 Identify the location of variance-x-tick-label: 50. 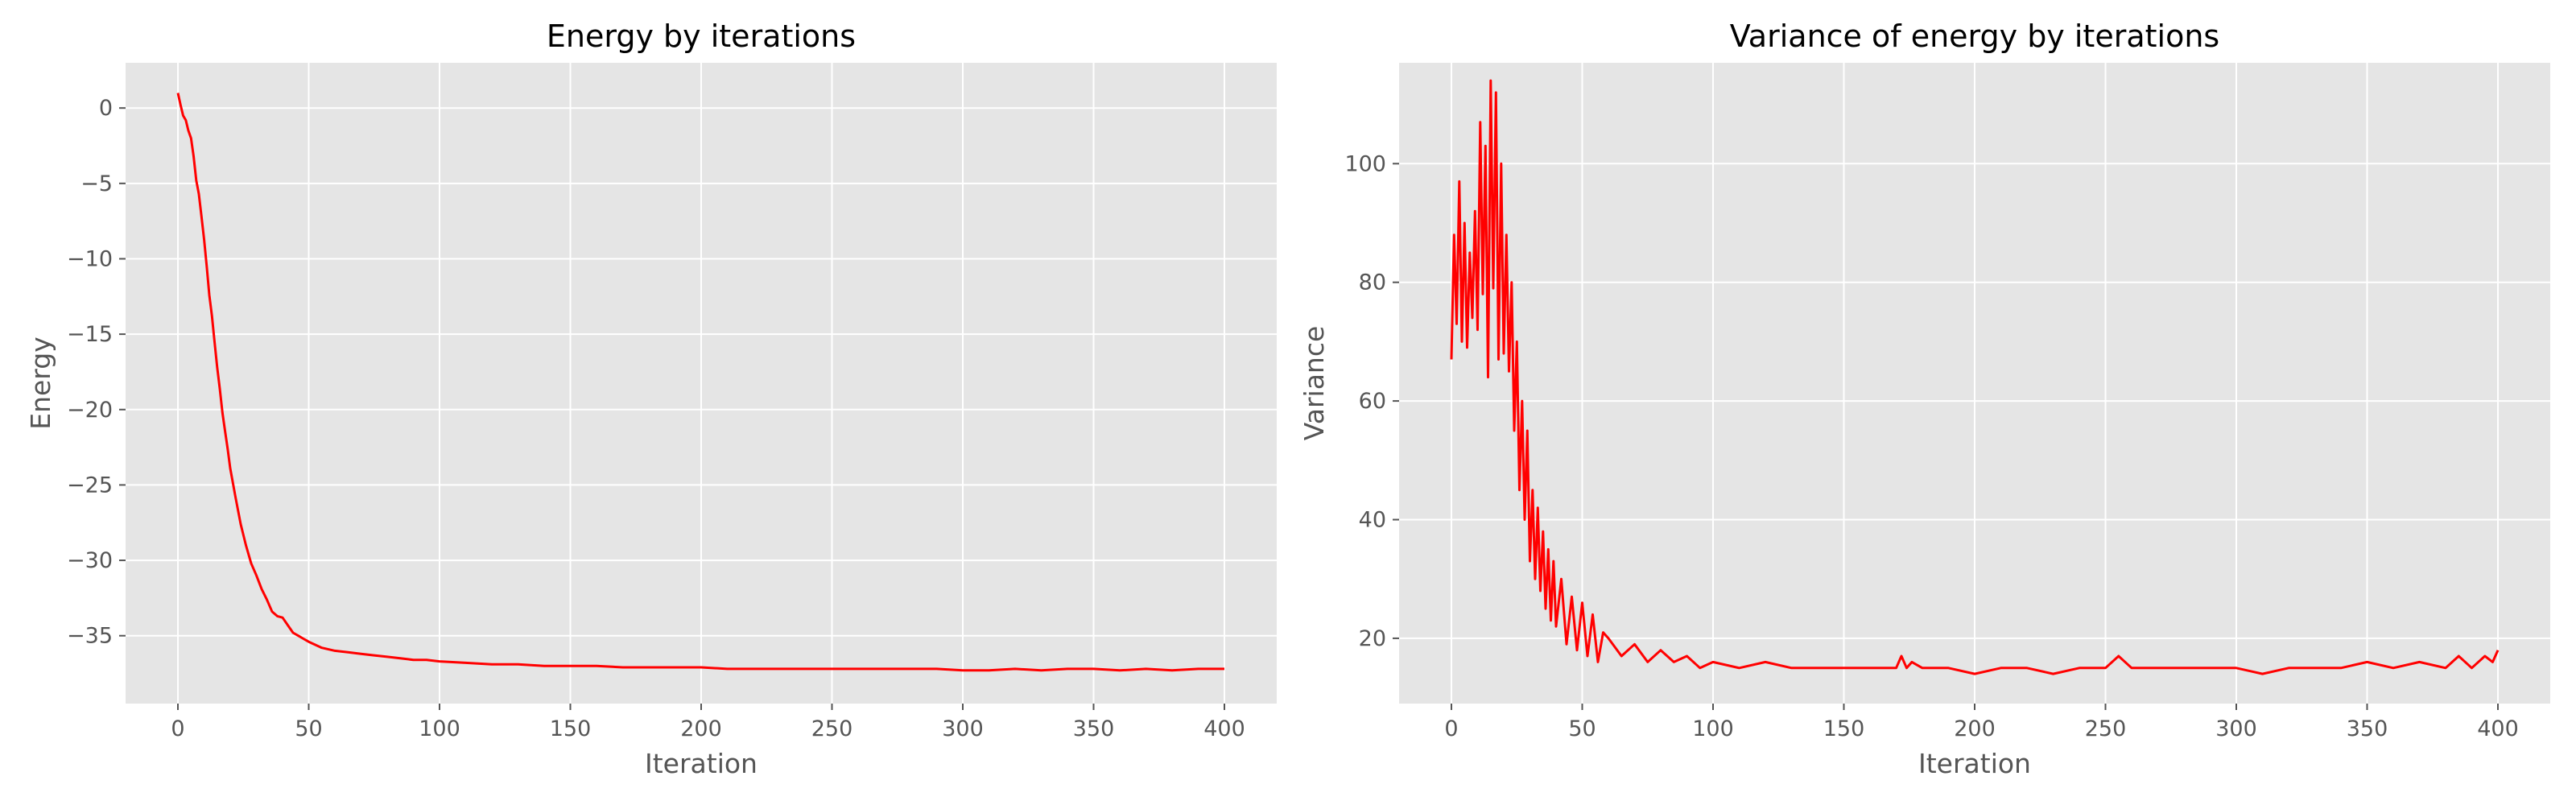
(1582, 728).